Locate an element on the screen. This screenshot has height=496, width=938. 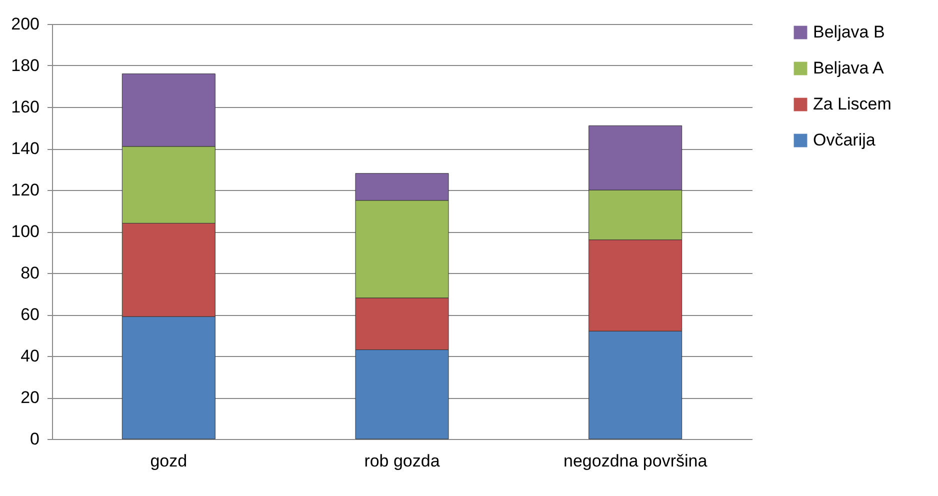
y-tick-label: 40 is located at coordinates (30, 356).